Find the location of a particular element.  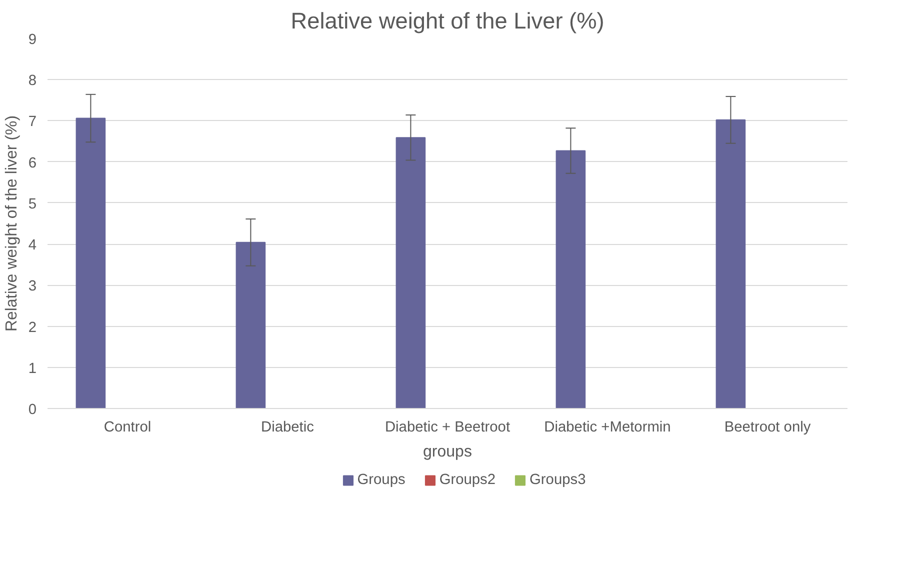

y-tick-label: 0 is located at coordinates (32, 410).